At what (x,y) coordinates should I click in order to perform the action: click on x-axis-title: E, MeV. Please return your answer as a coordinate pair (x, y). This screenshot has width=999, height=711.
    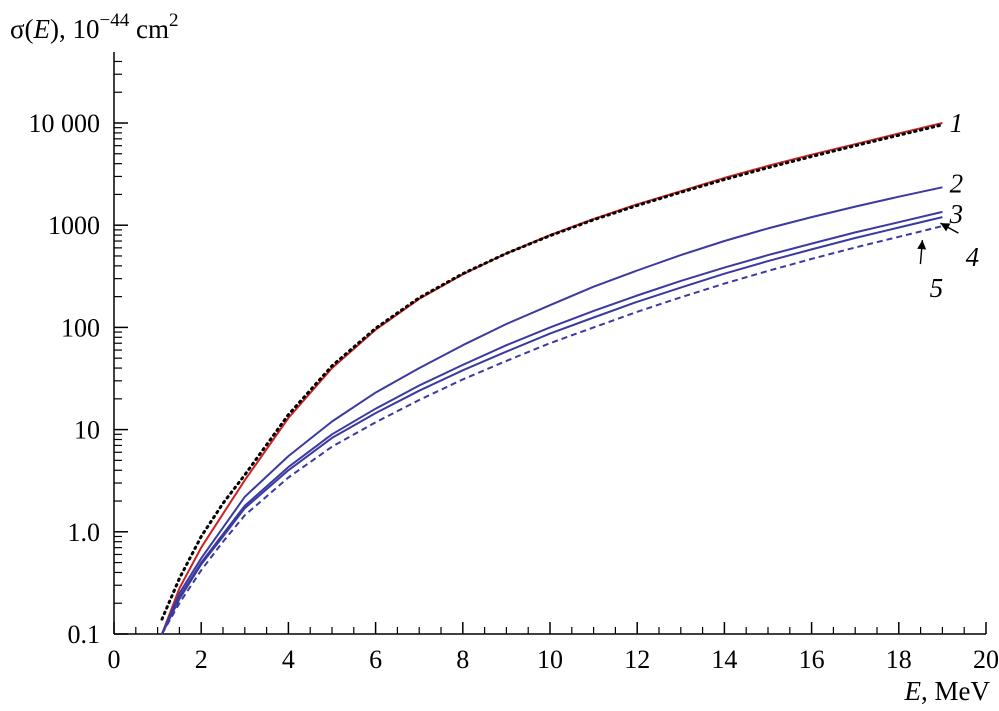
    Looking at the image, I should click on (947, 691).